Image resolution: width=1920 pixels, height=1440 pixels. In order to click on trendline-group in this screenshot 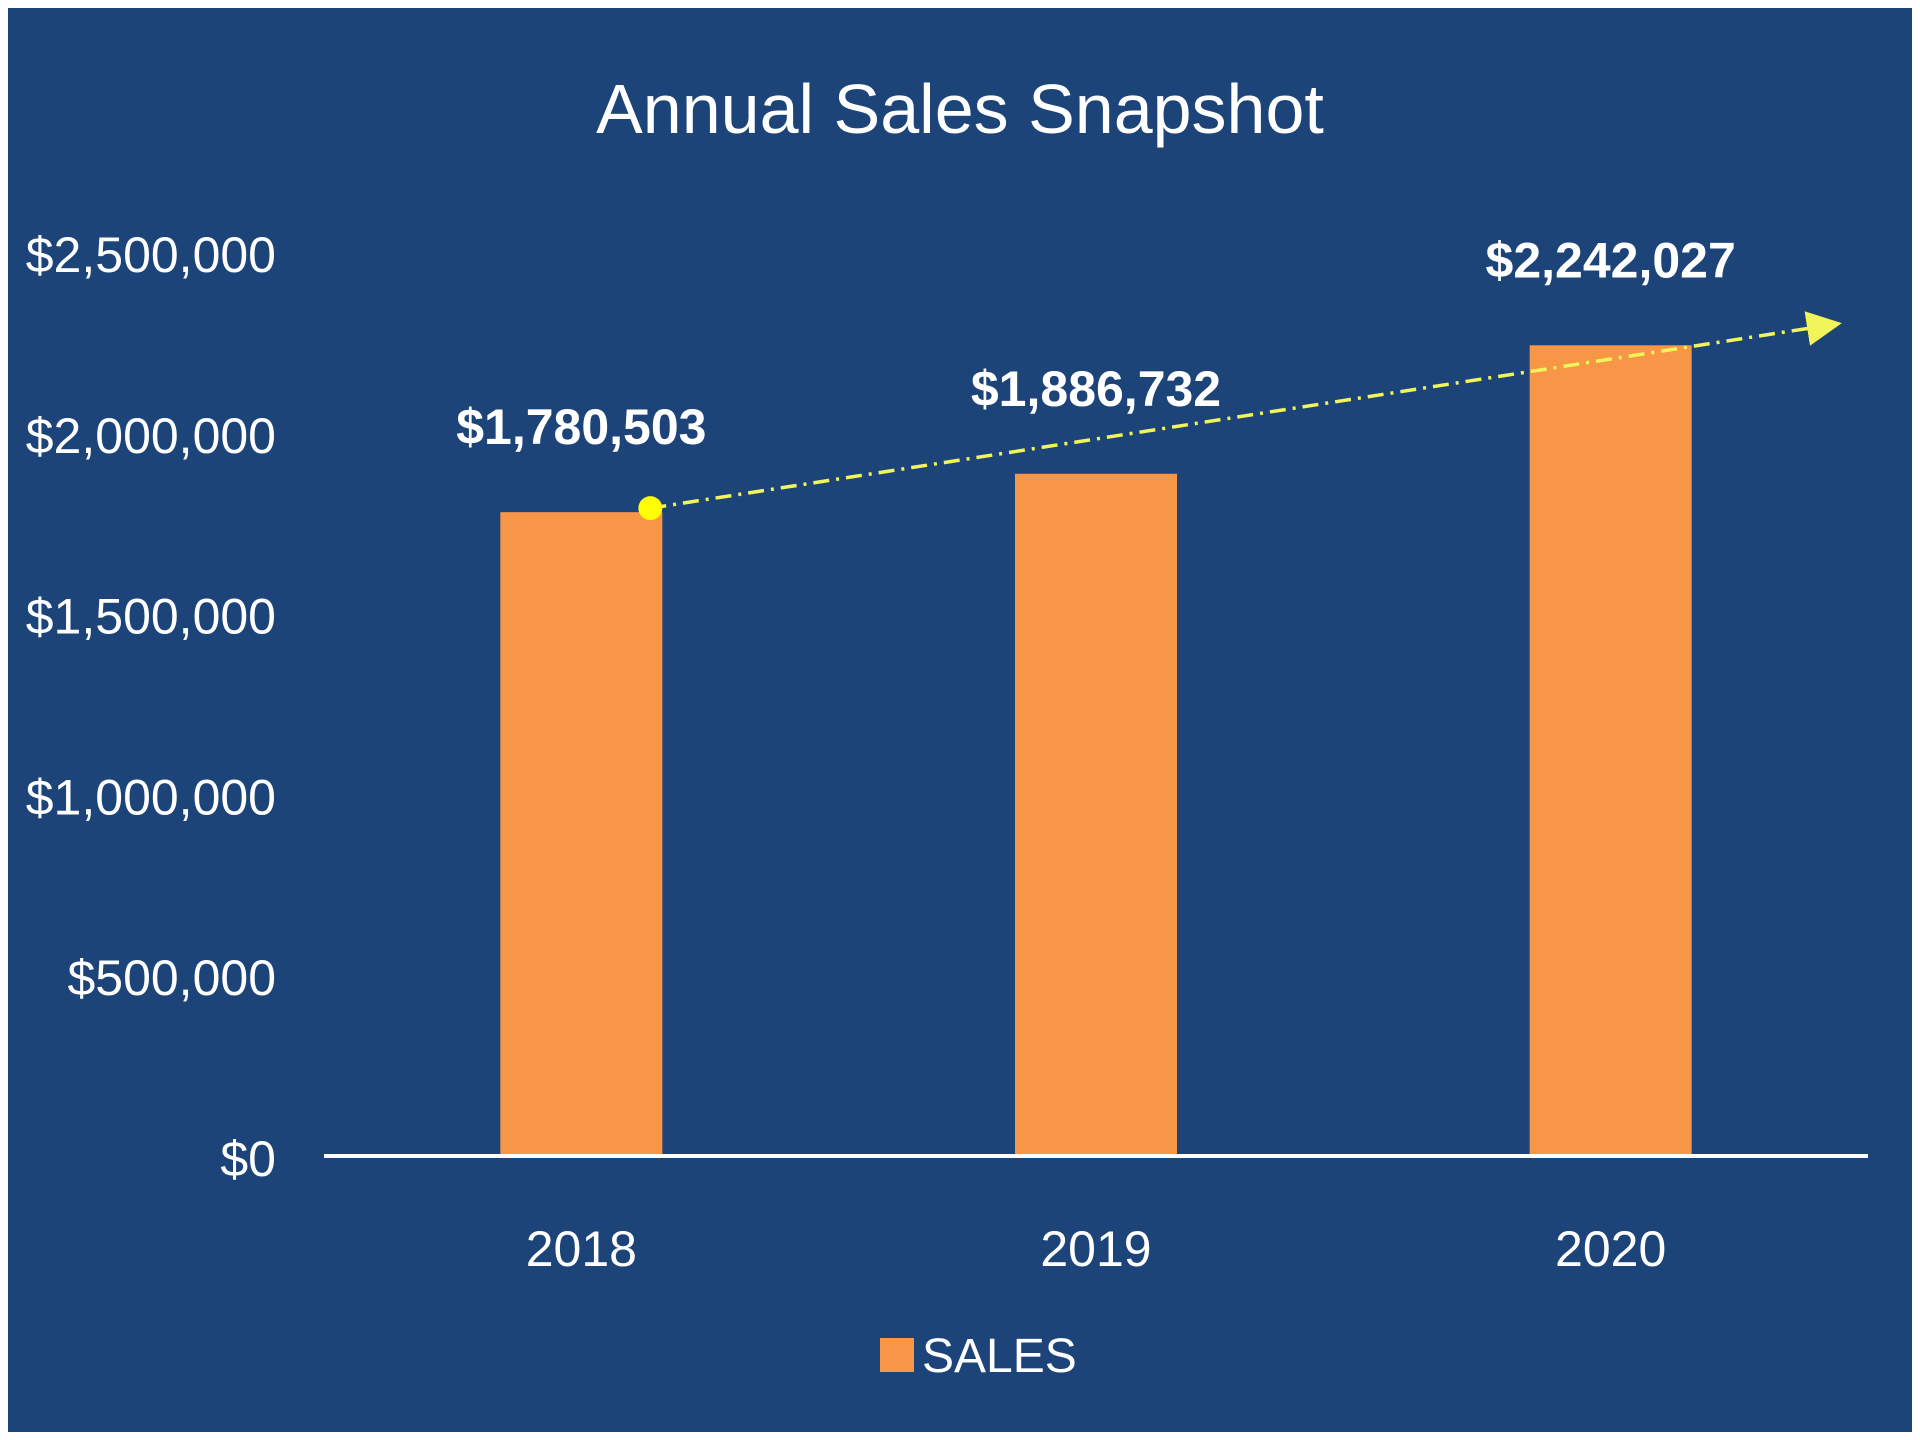, I will do `click(1240, 416)`.